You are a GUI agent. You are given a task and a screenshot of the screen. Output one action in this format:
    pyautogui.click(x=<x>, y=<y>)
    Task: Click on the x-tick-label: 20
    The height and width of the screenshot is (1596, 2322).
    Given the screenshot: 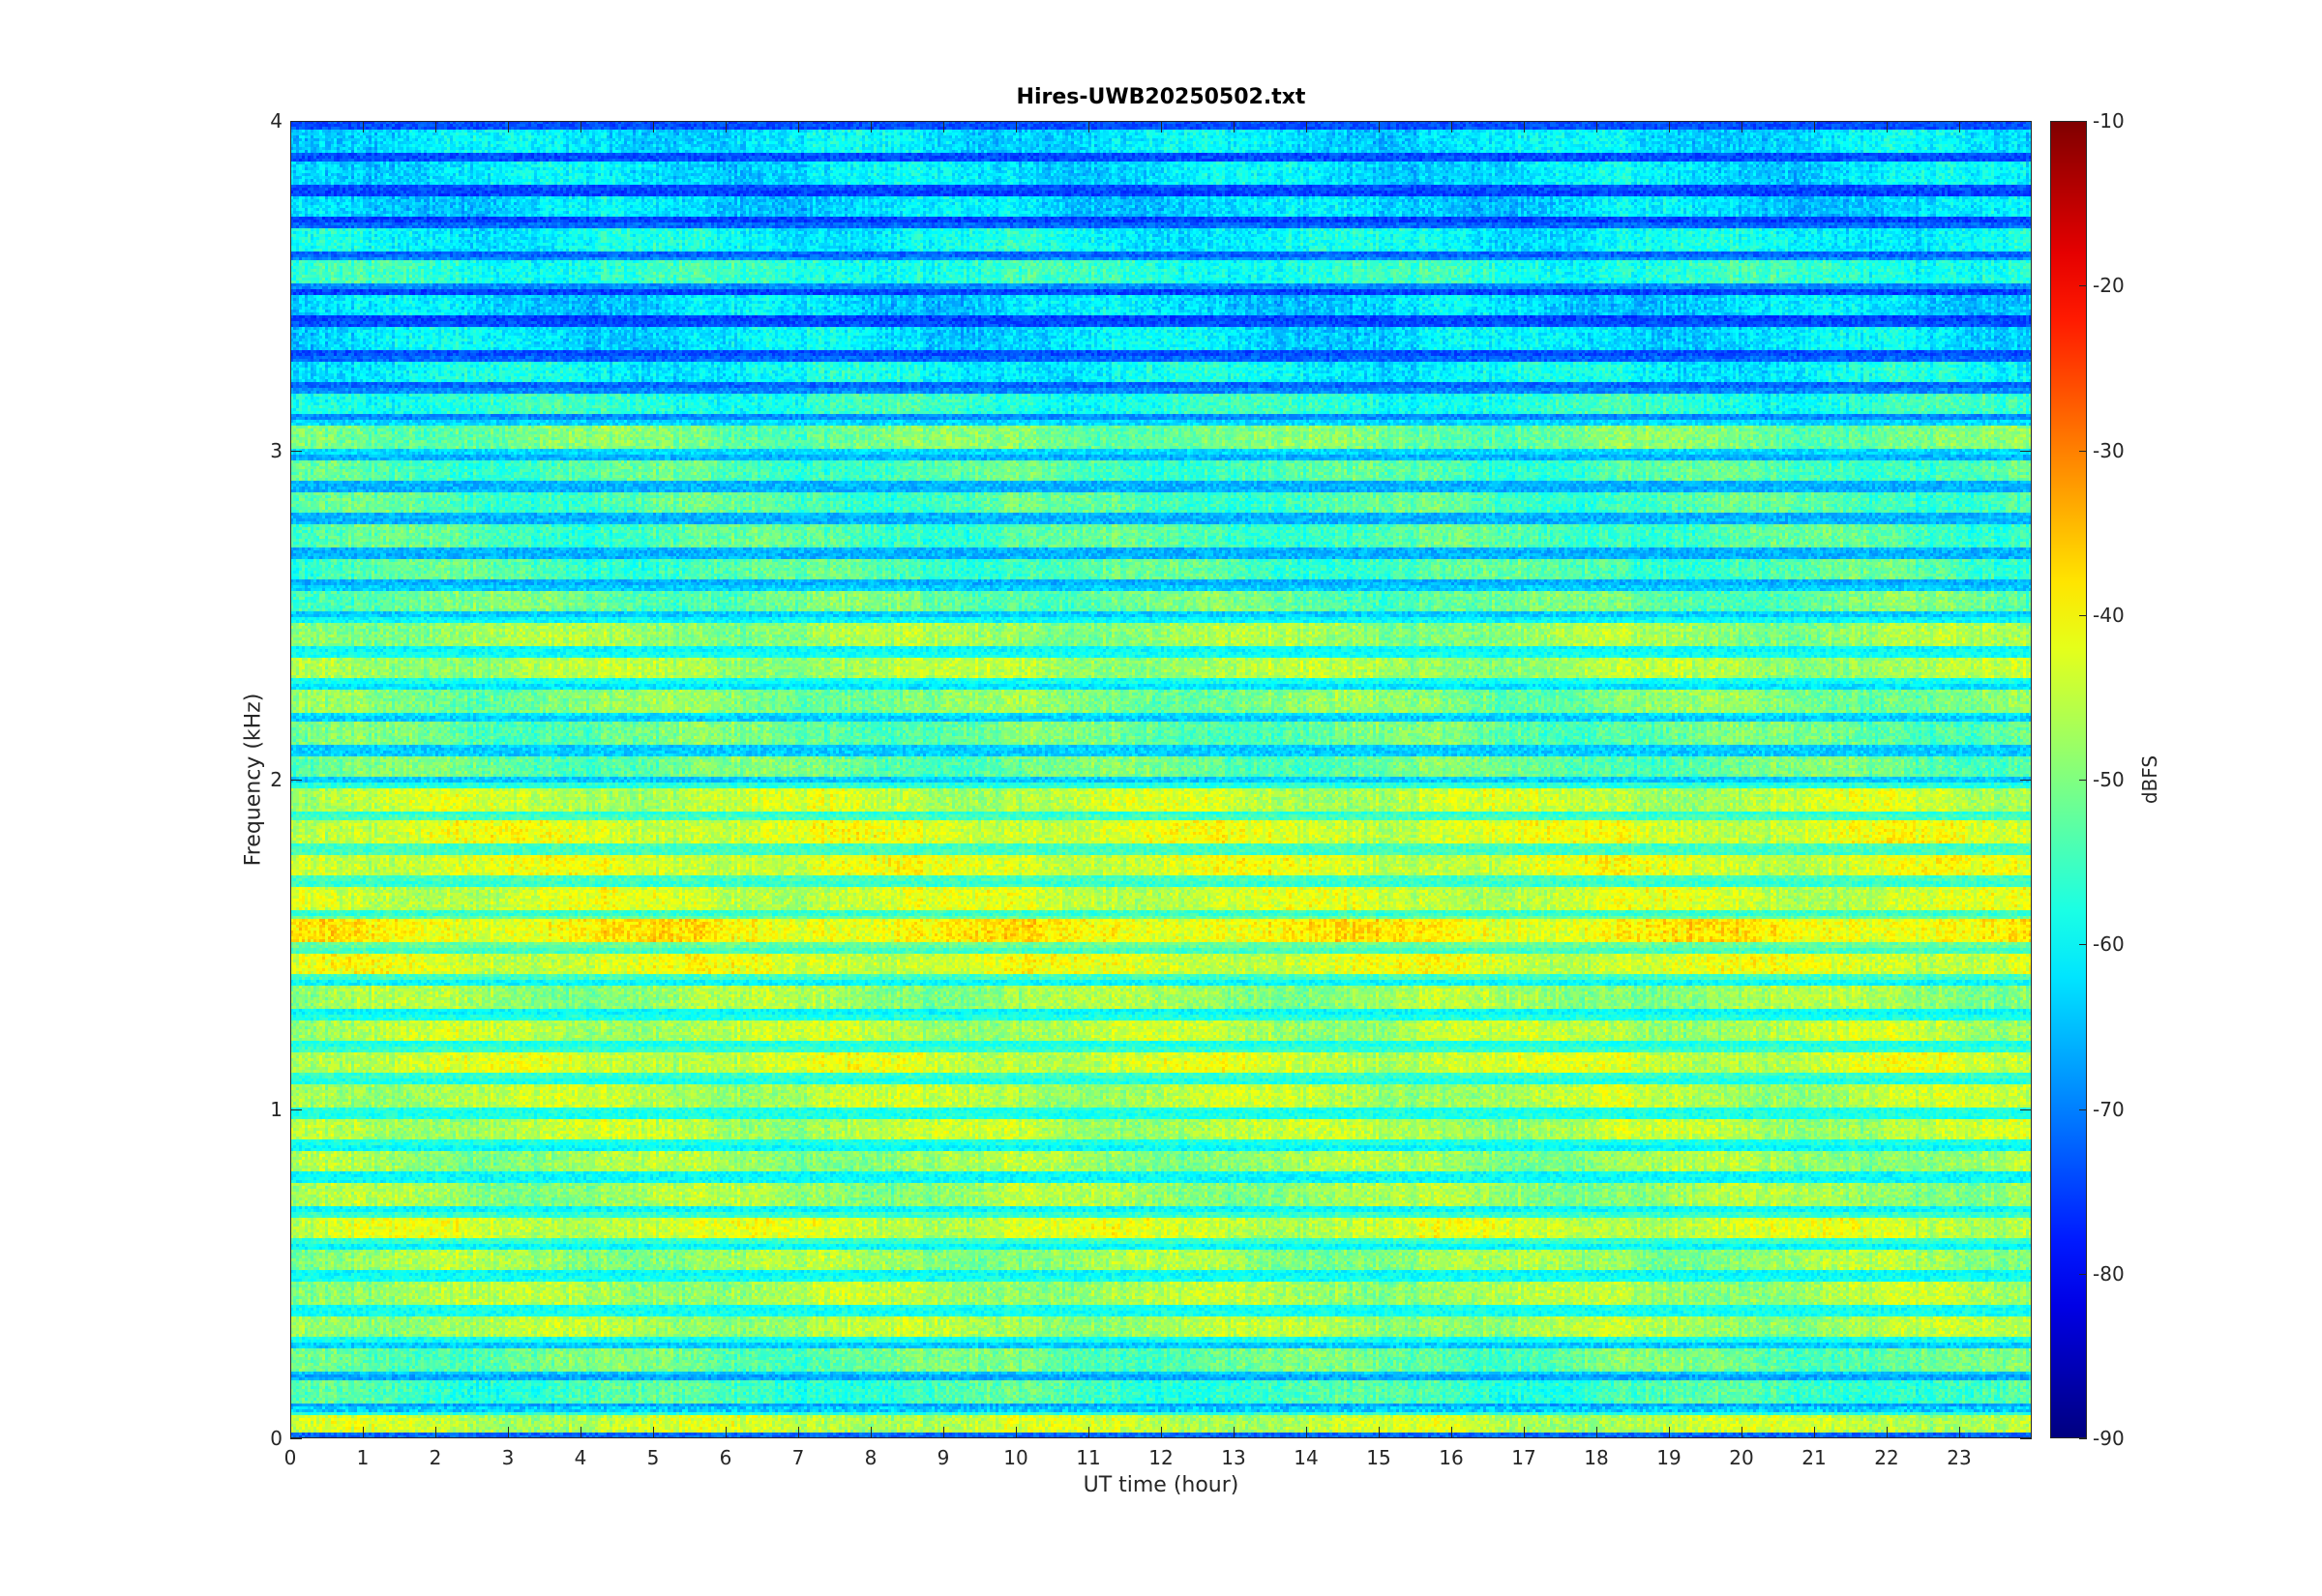 What is the action you would take?
    pyautogui.click(x=1741, y=1457)
    